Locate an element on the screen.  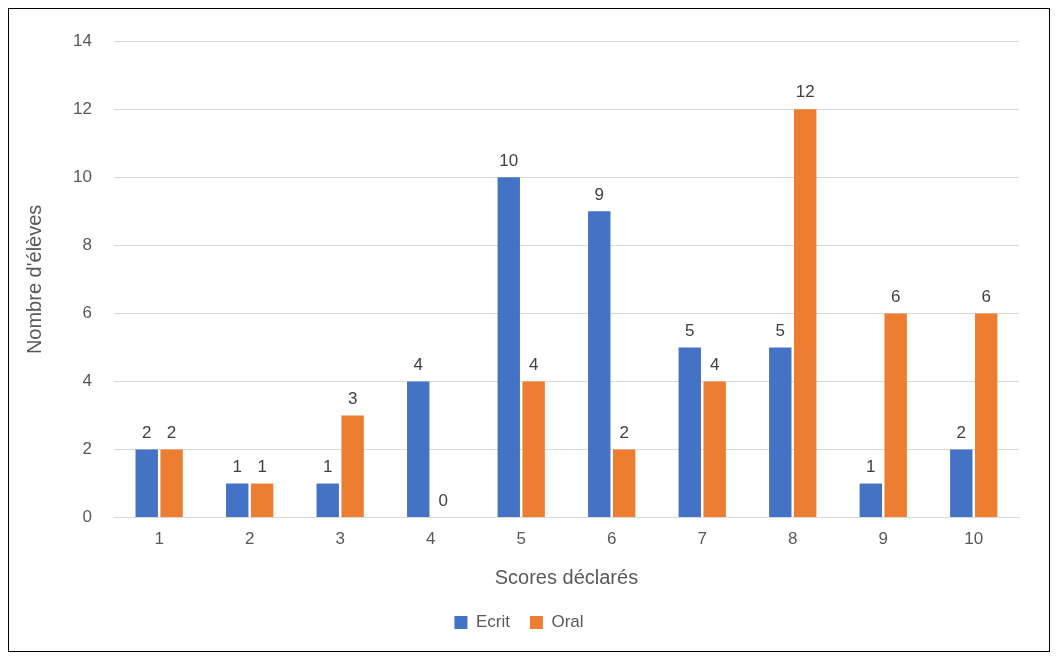
x-tick-label: 1 is located at coordinates (159, 539).